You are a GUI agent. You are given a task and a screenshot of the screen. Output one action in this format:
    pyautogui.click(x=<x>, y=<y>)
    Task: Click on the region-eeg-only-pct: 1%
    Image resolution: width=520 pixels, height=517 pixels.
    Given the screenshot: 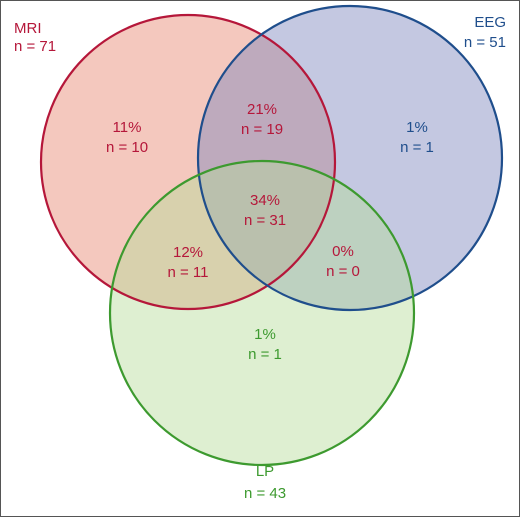 What is the action you would take?
    pyautogui.click(x=417, y=127)
    